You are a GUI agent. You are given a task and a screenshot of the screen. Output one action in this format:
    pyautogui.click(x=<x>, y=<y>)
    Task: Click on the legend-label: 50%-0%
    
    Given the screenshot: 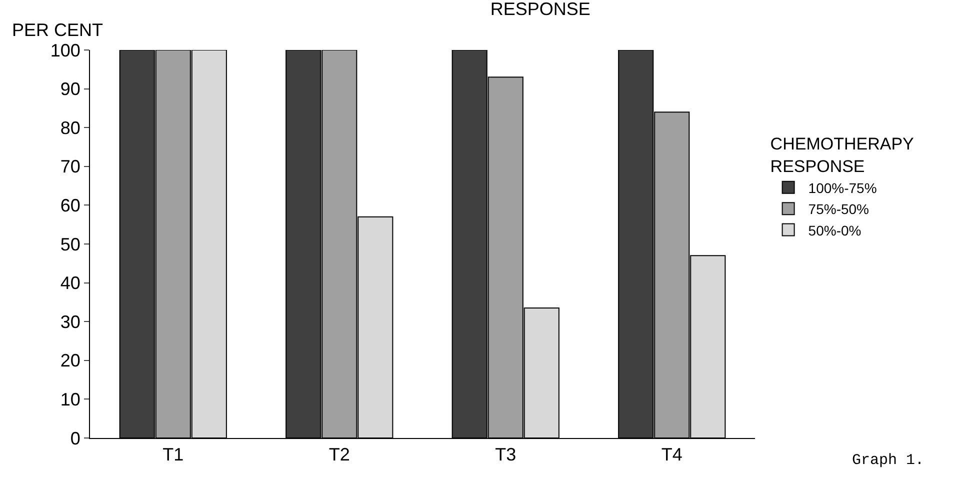 What is the action you would take?
    pyautogui.click(x=835, y=230)
    